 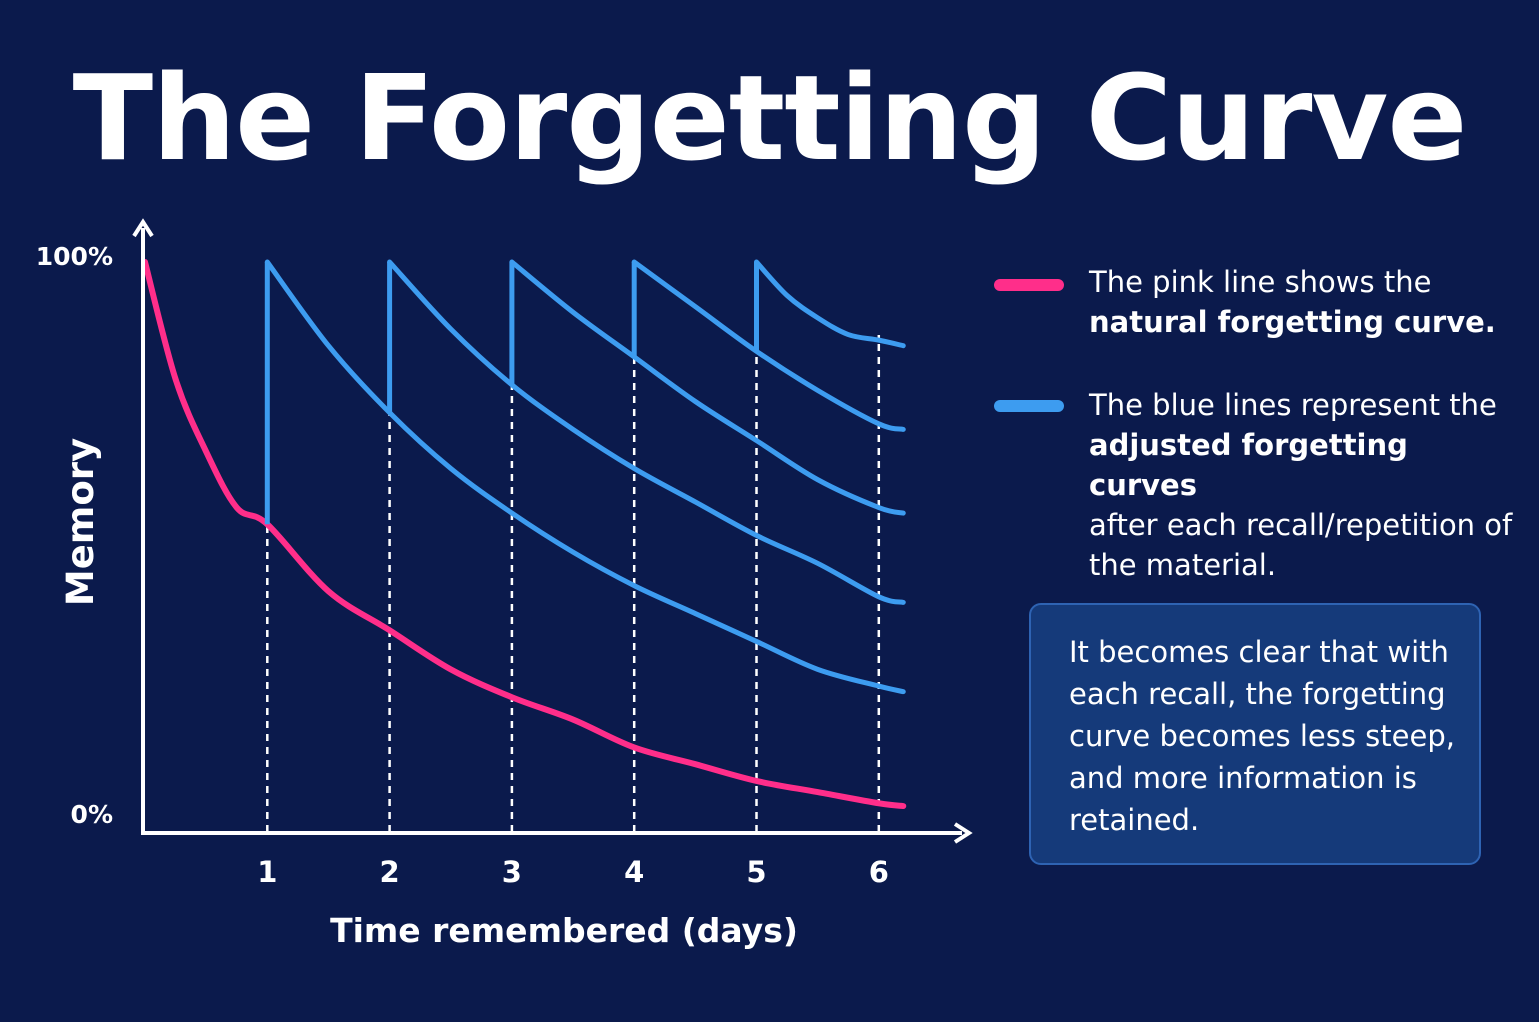 What do you see at coordinates (512, 872) in the screenshot?
I see `x-tick-label-3: 3` at bounding box center [512, 872].